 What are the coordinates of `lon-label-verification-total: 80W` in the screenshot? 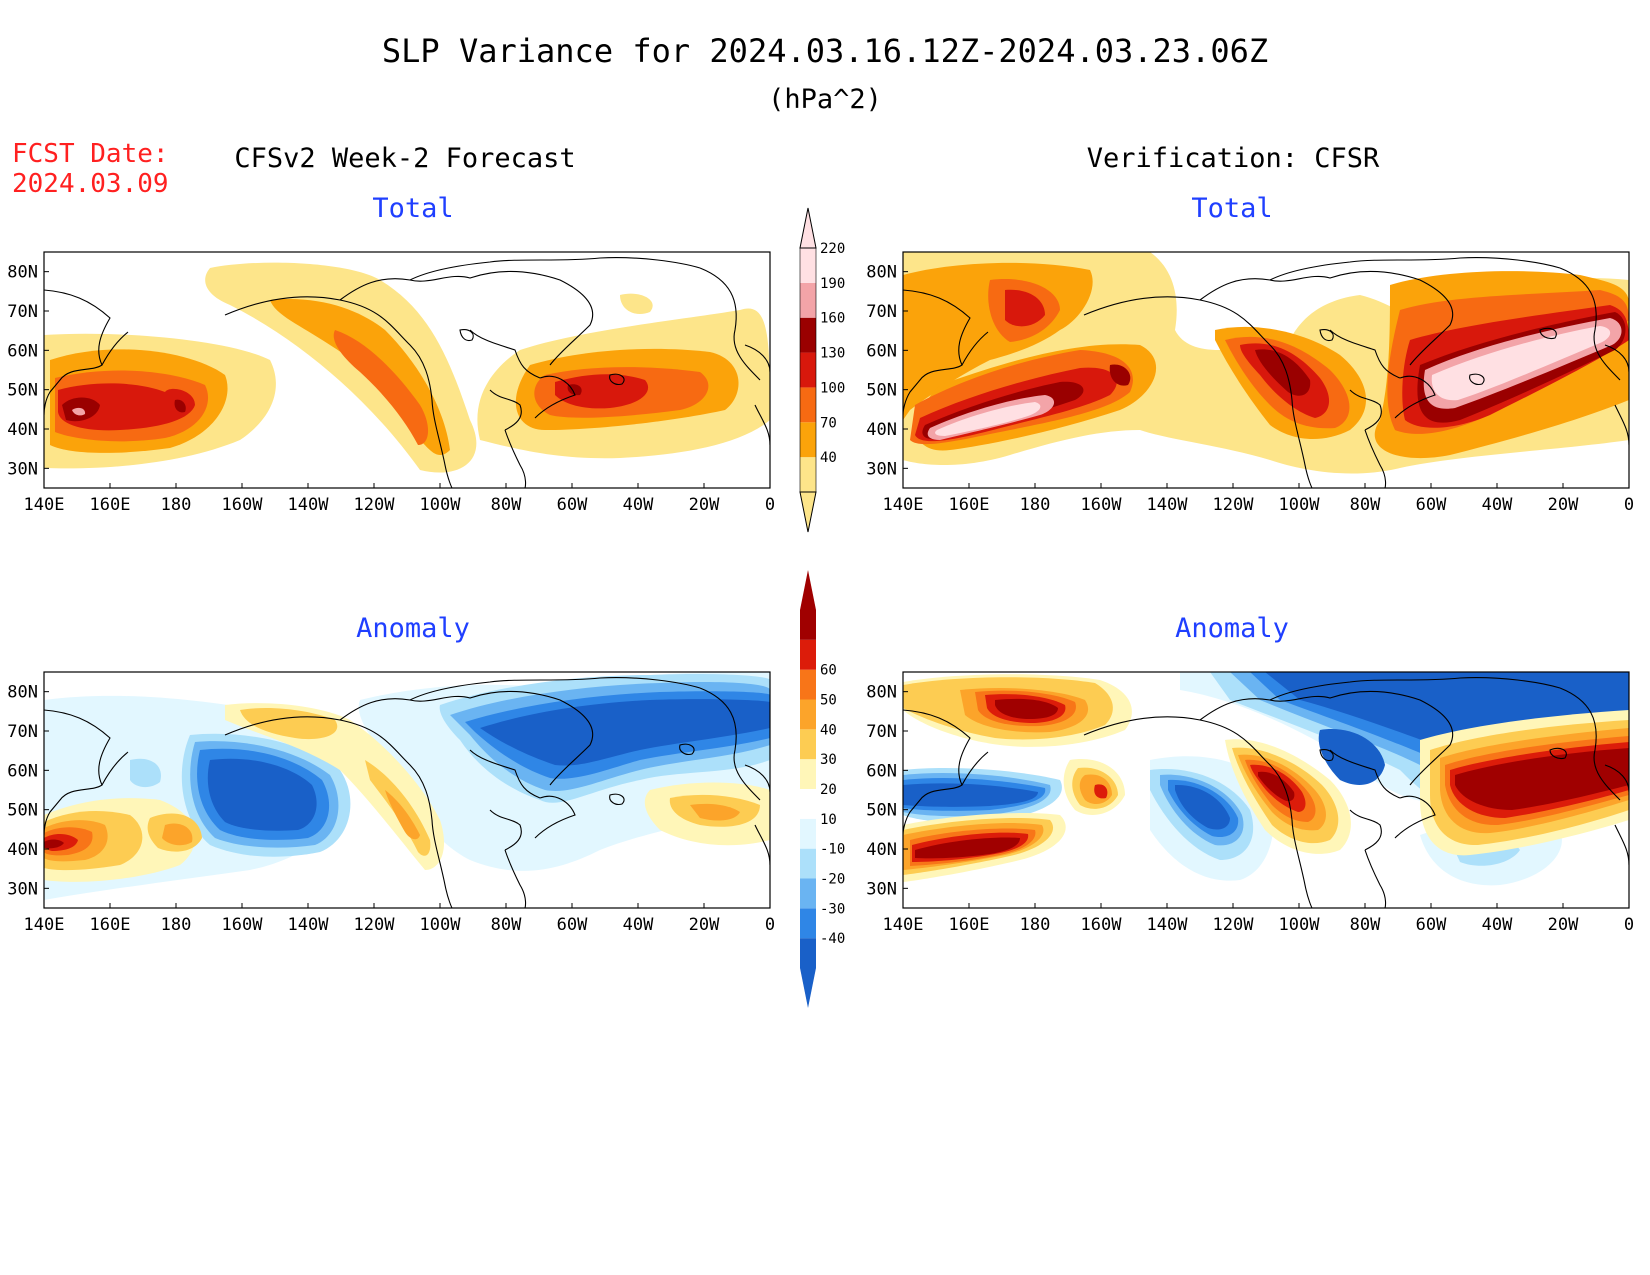 It's located at (1365, 505).